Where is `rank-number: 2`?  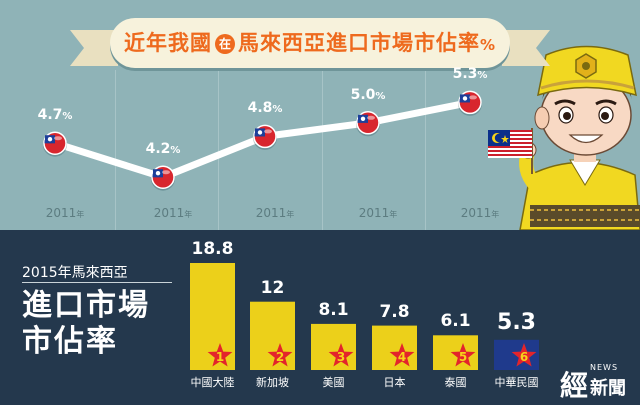 rank-number: 2 is located at coordinates (280, 357).